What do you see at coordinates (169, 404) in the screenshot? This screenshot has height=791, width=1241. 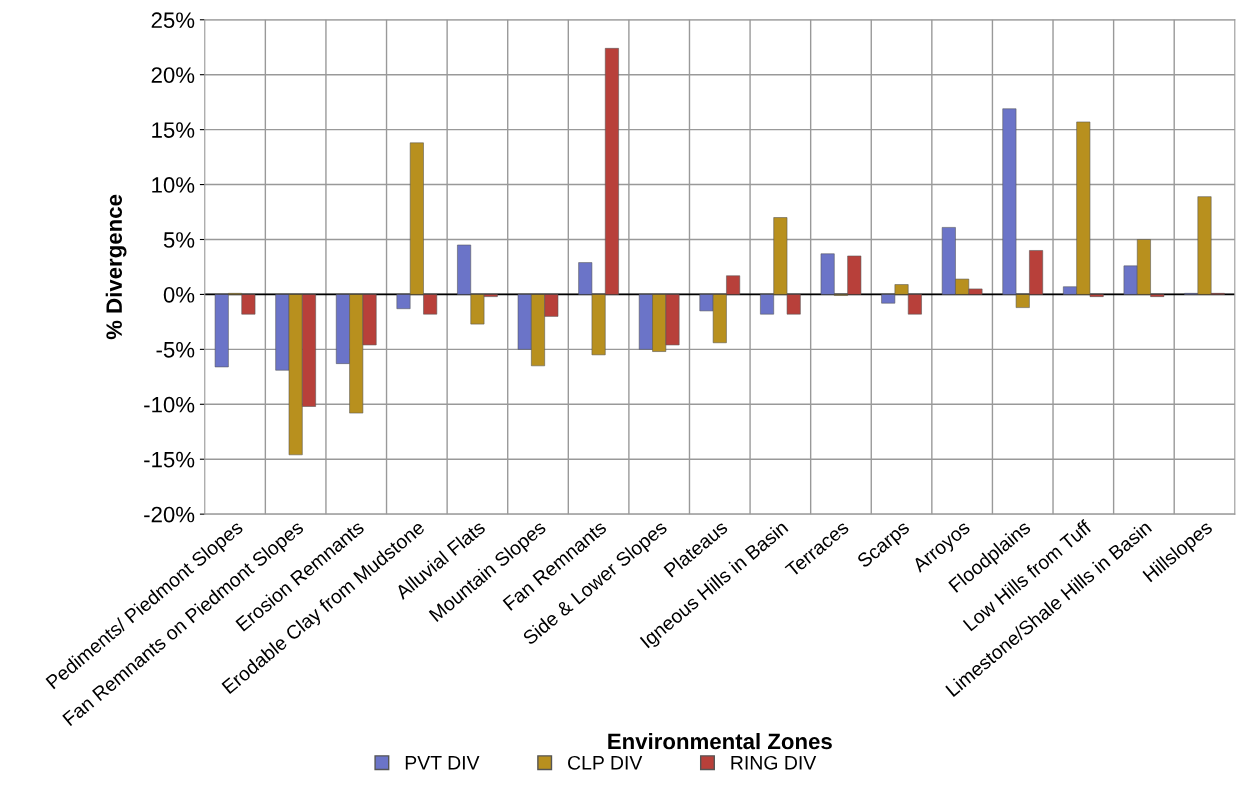 I see `y-tick-label: -10%` at bounding box center [169, 404].